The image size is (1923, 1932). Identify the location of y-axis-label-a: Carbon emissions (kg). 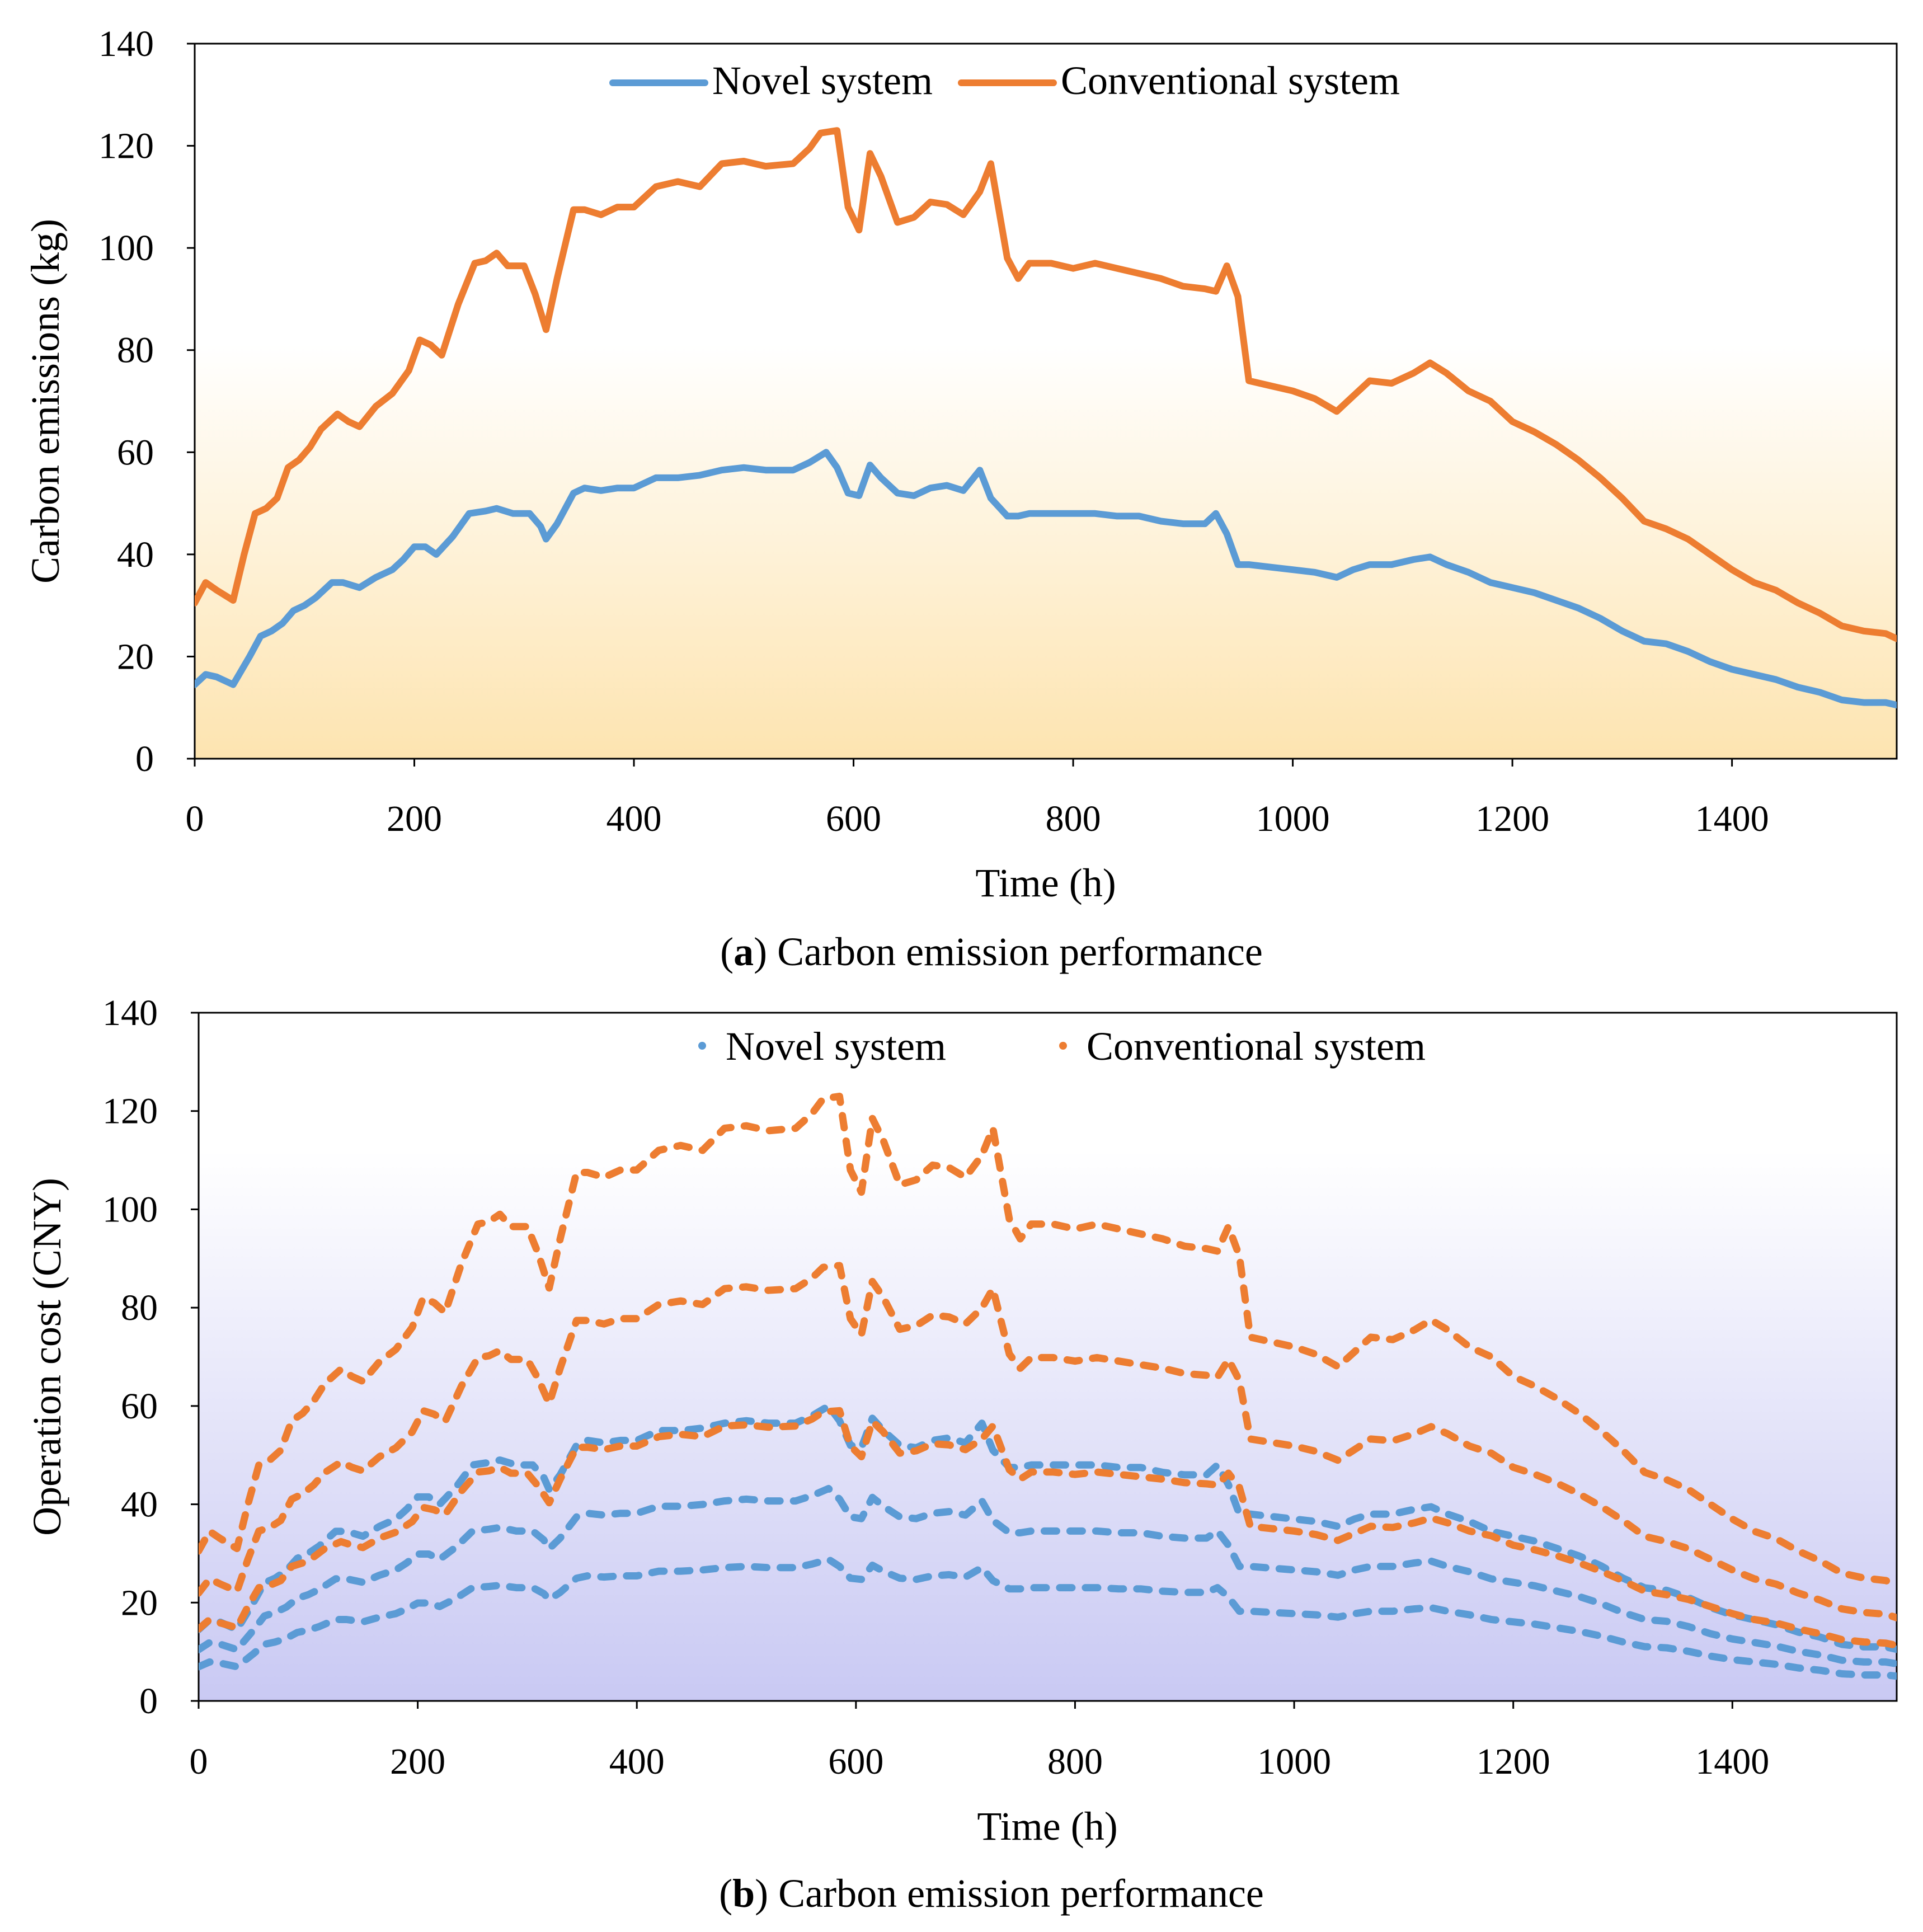
(45, 401).